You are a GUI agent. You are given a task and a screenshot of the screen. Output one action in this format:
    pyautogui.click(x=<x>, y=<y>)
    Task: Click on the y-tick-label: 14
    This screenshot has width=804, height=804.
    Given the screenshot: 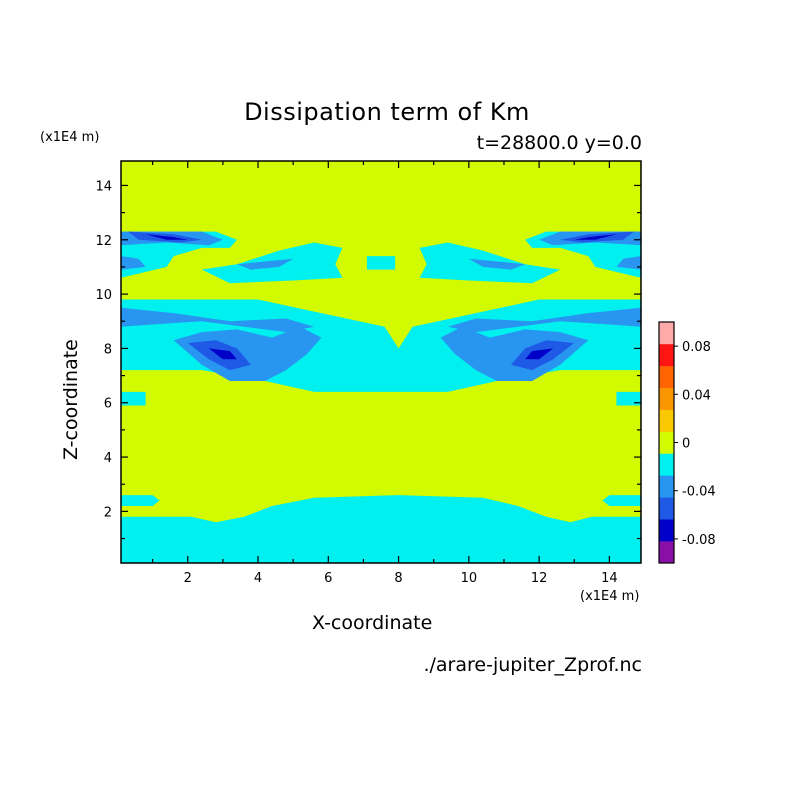 What is the action you would take?
    pyautogui.click(x=103, y=186)
    